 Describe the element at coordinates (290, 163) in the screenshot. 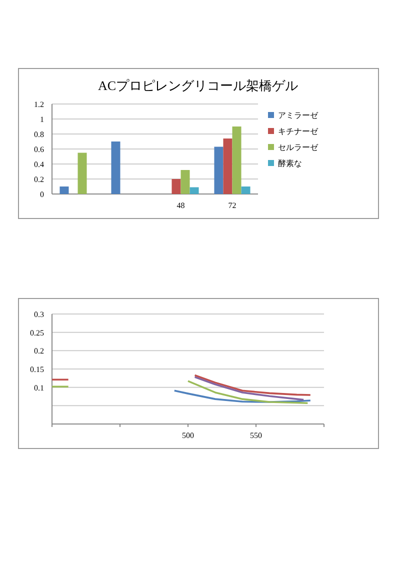

I see `legend-label: 酵素な` at that location.